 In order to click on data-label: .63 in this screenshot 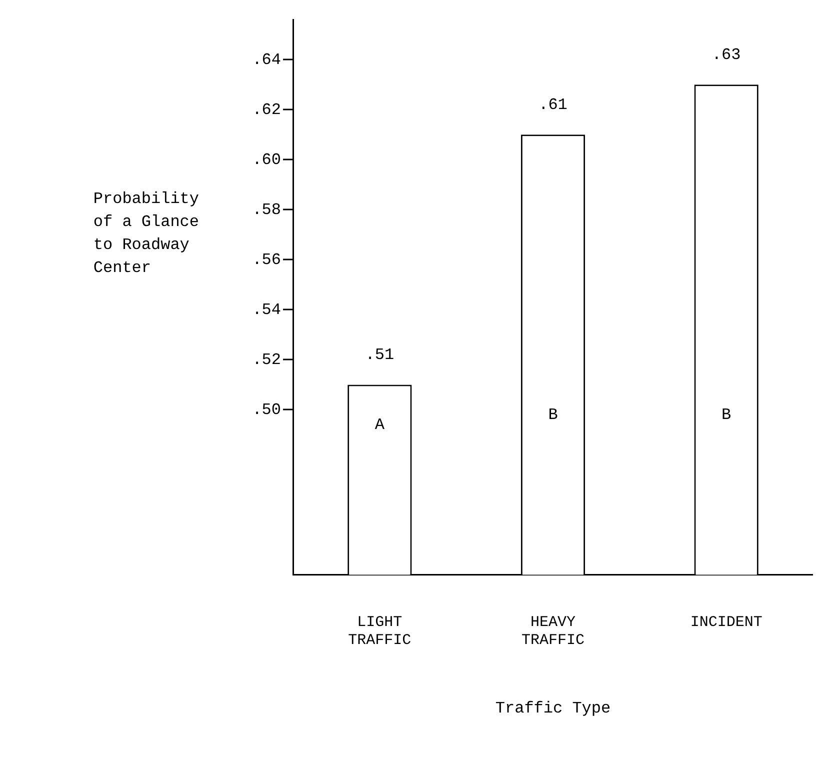, I will do `click(726, 55)`.